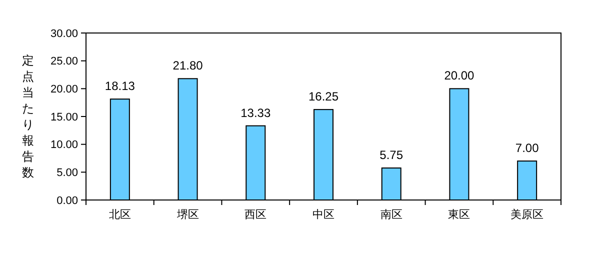 The height and width of the screenshot is (261, 590). What do you see at coordinates (527, 214) in the screenshot?
I see `x-tick-label: 美原区` at bounding box center [527, 214].